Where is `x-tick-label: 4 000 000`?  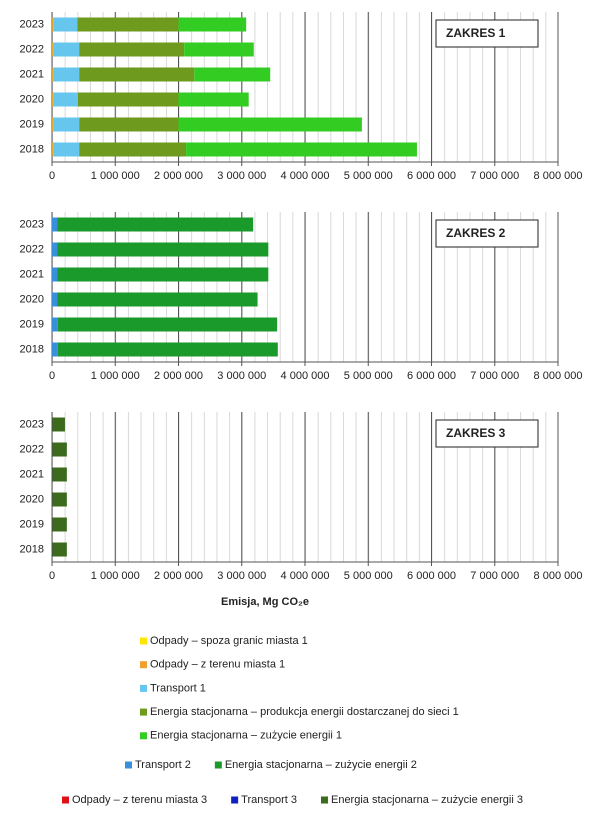 x-tick-label: 4 000 000 is located at coordinates (305, 376).